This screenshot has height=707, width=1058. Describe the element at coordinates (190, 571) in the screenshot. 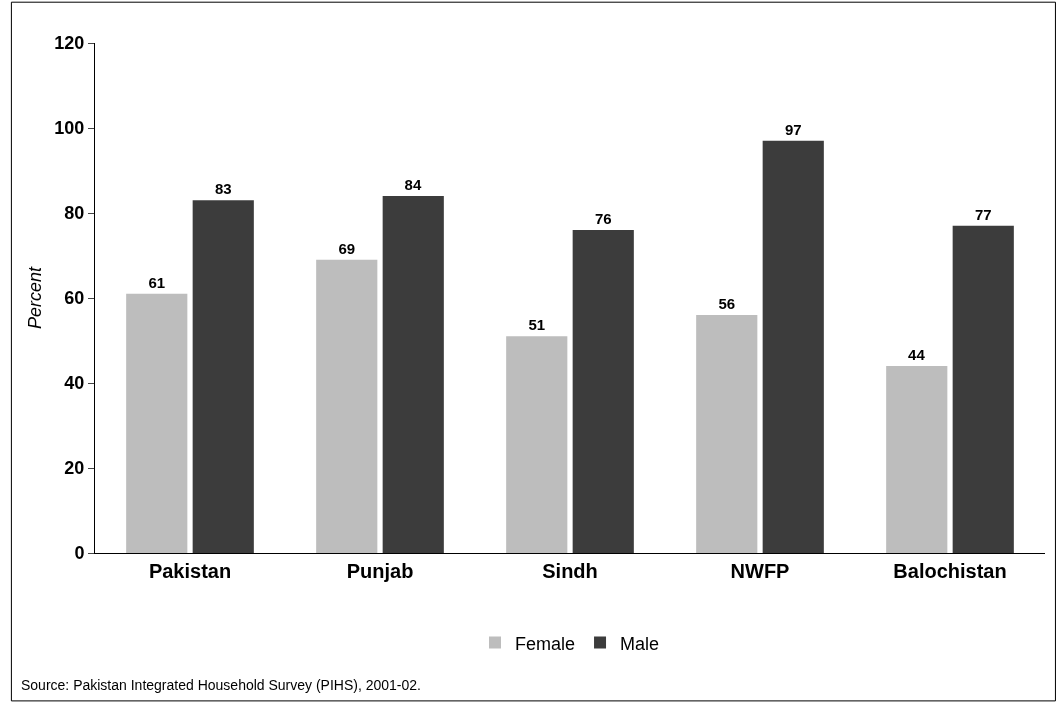

I see `x-tick-label: Pakistan` at that location.